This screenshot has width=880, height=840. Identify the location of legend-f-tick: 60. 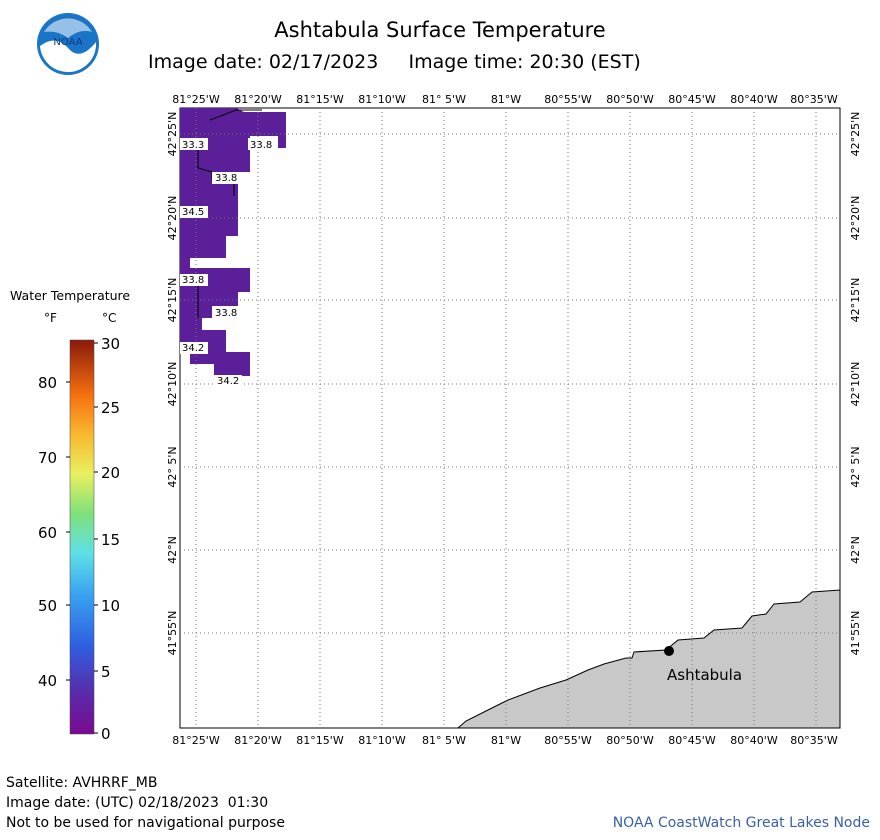
(47, 533).